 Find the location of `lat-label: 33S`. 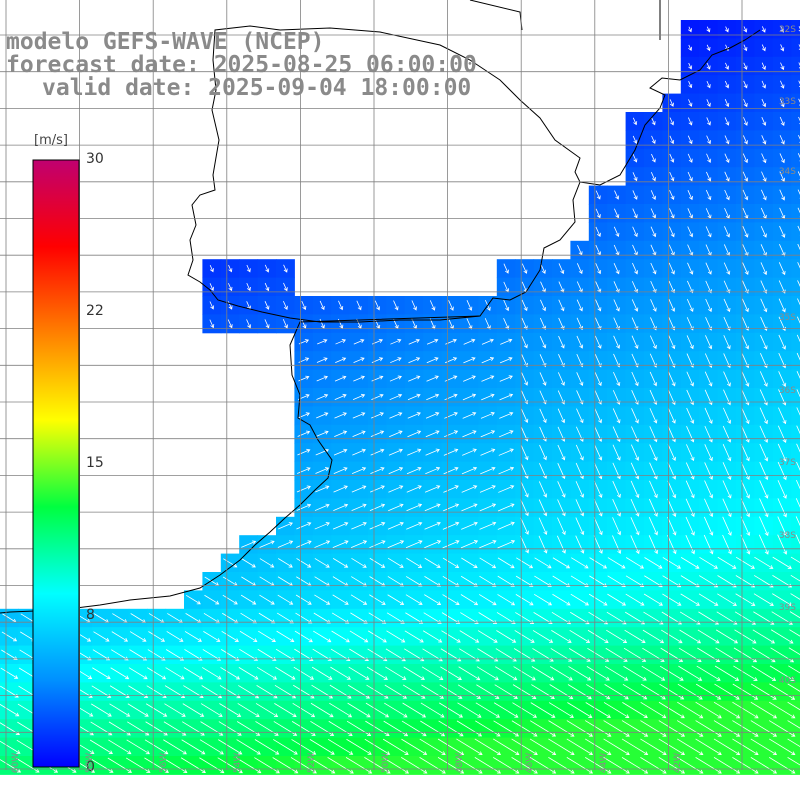

lat-label: 33S is located at coordinates (787, 102).